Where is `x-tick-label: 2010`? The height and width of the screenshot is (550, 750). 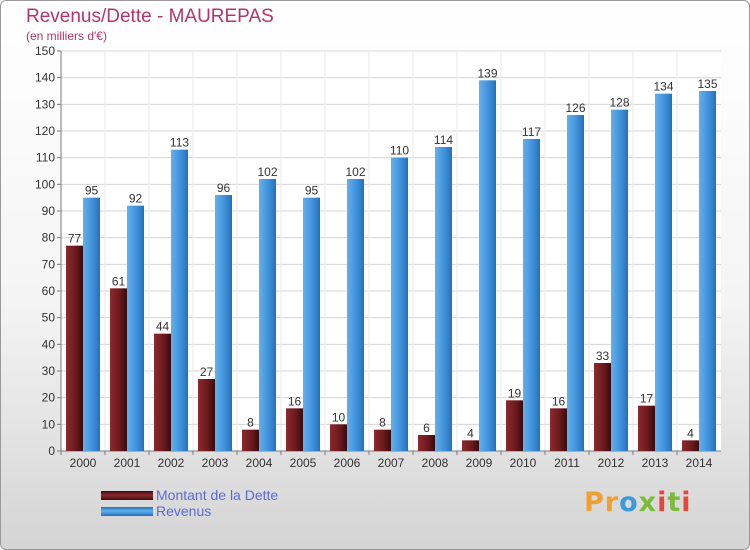
x-tick-label: 2010 is located at coordinates (523, 463).